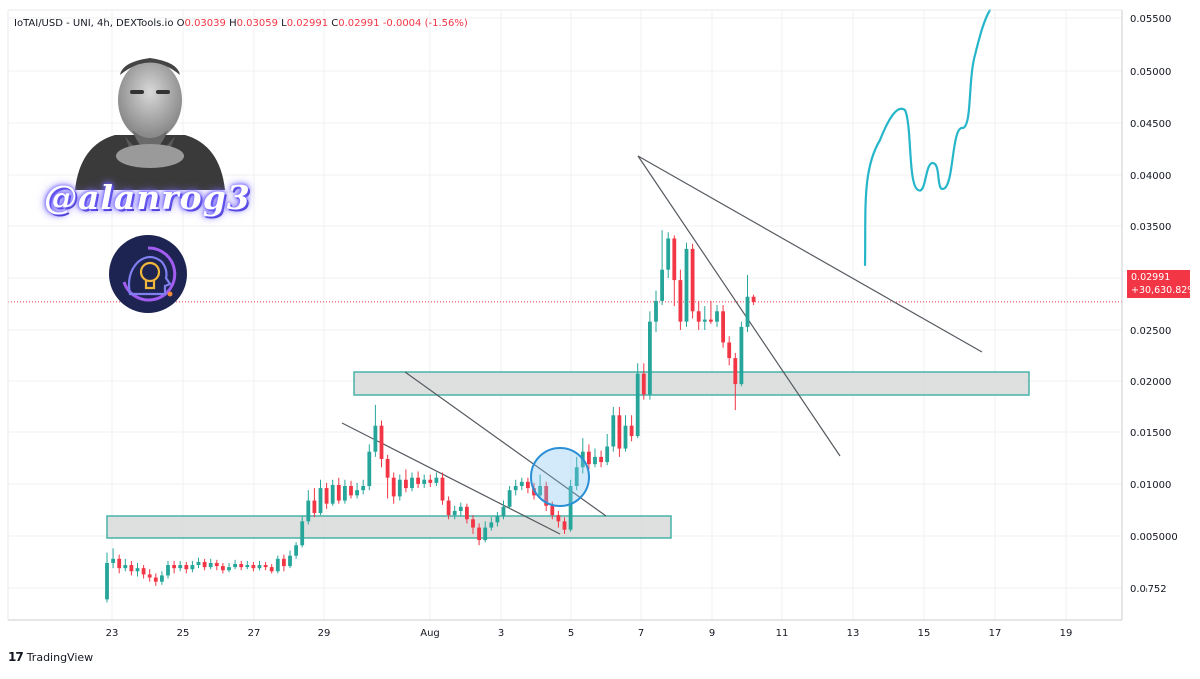 The image size is (1200, 679). I want to click on low-value: 0.02991, so click(307, 23).